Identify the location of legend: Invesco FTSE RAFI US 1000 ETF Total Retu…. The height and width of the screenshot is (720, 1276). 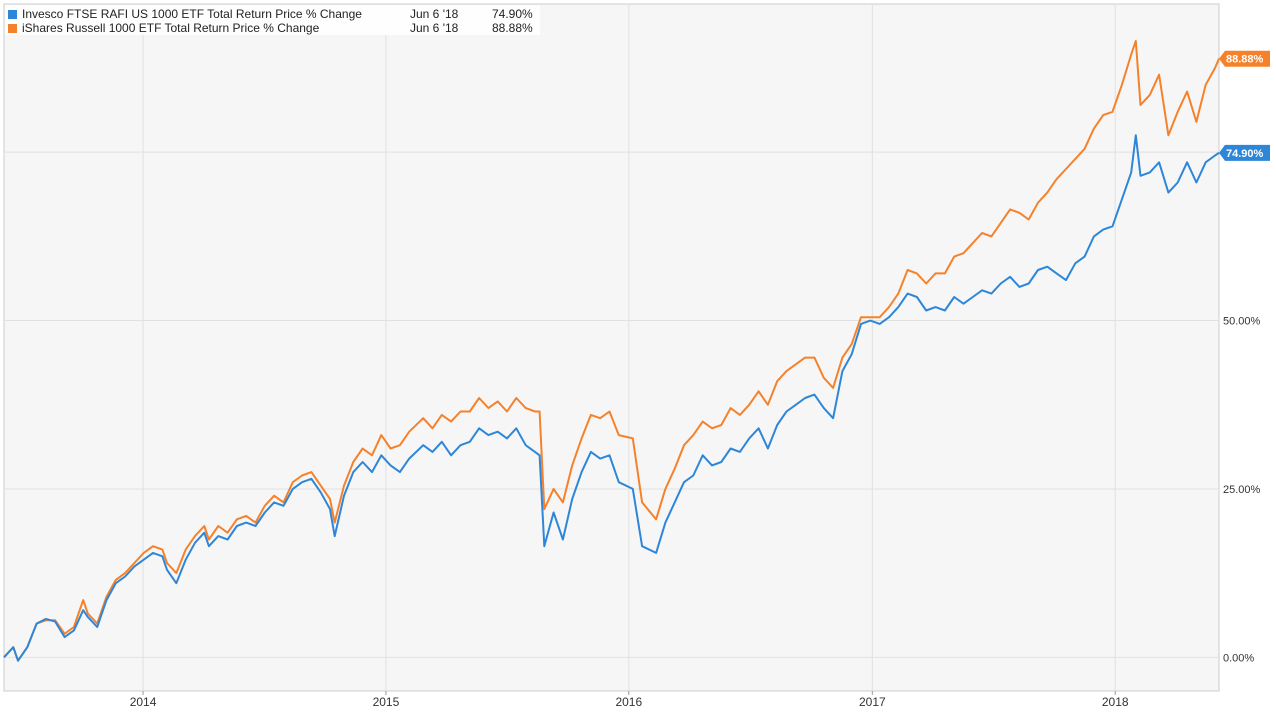
(272, 20).